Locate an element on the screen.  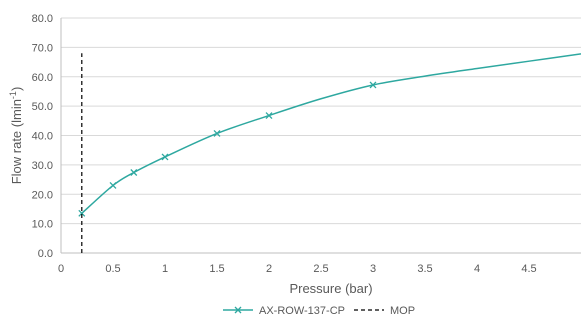
y-axis-ticks: 0.0 10.0 20.0 30.0 40.0 50.0 60.0 70.0 80.0 is located at coordinates (42, 136).